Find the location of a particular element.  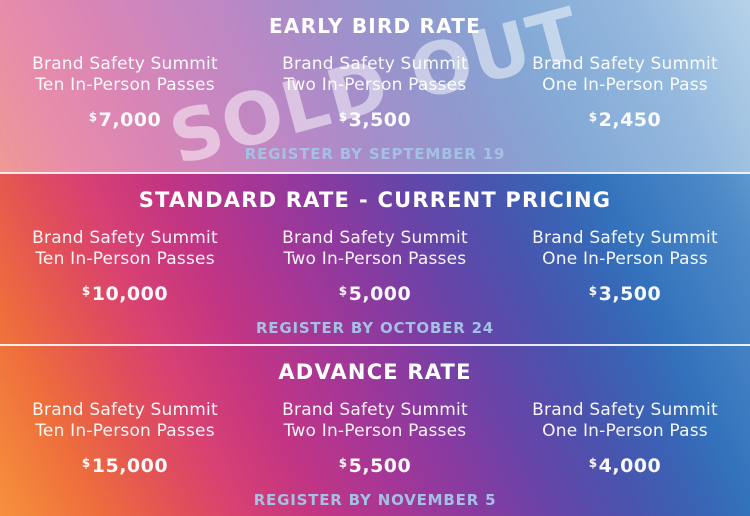

offer-price: $5,500 is located at coordinates (375, 466).